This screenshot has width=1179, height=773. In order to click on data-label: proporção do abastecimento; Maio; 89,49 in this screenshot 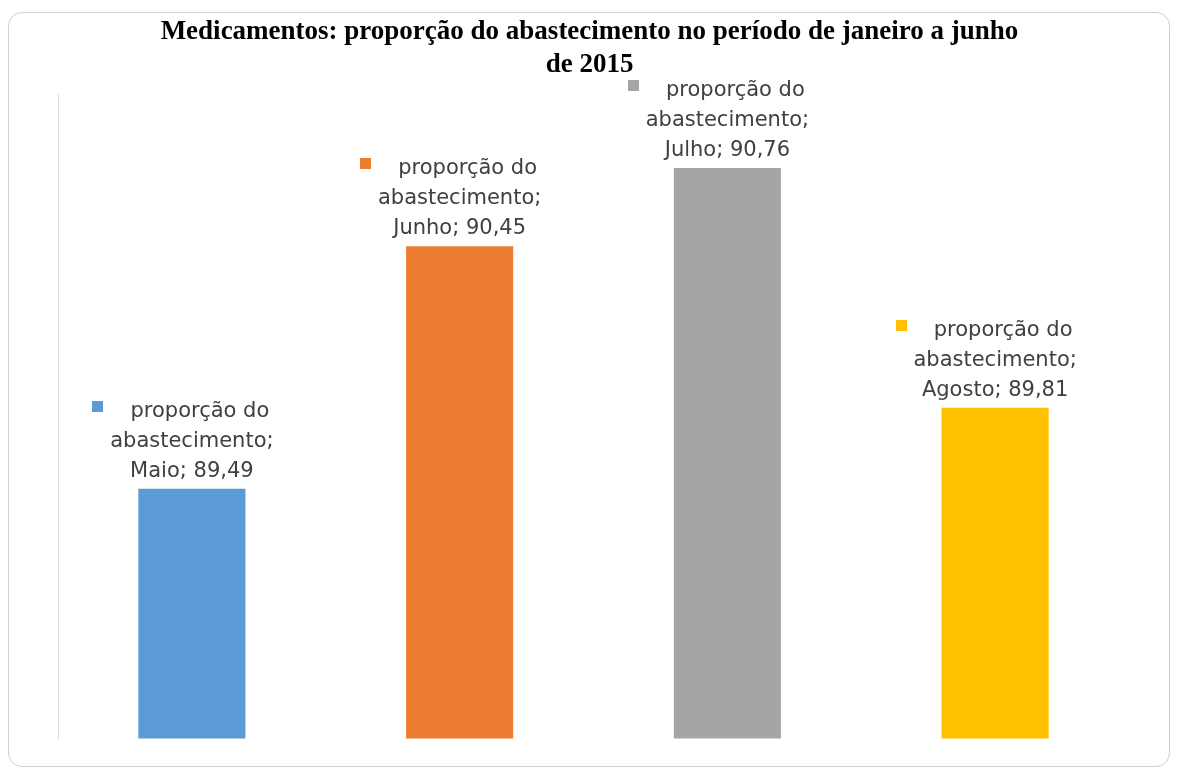, I will do `click(192, 439)`.